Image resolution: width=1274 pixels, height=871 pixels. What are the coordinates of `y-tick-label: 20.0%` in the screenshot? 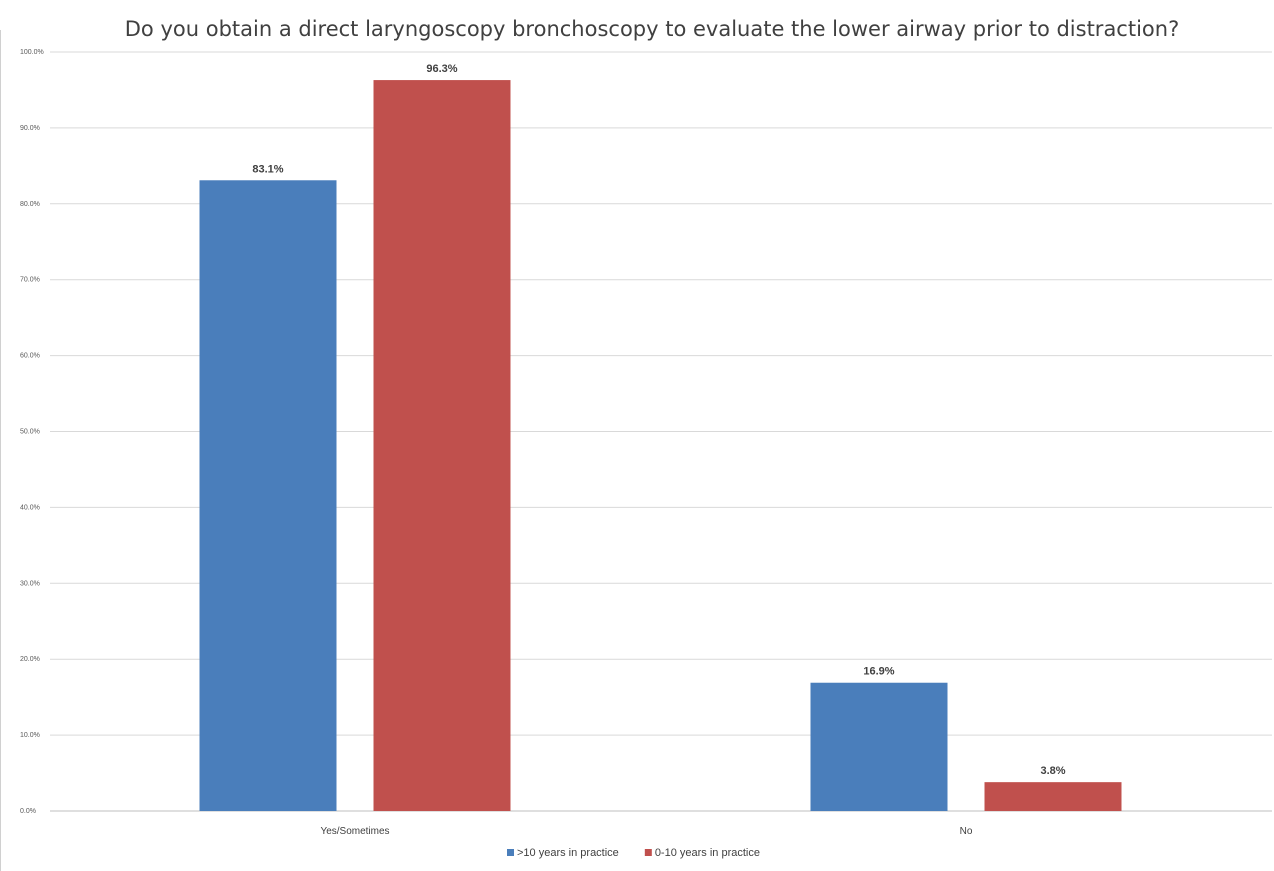 It's located at (30, 659).